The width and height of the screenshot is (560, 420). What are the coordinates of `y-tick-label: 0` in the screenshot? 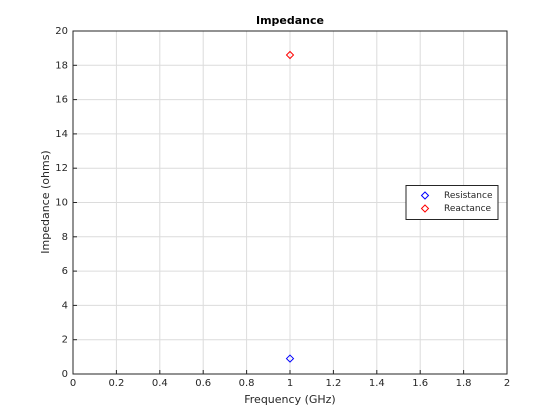 It's located at (65, 374).